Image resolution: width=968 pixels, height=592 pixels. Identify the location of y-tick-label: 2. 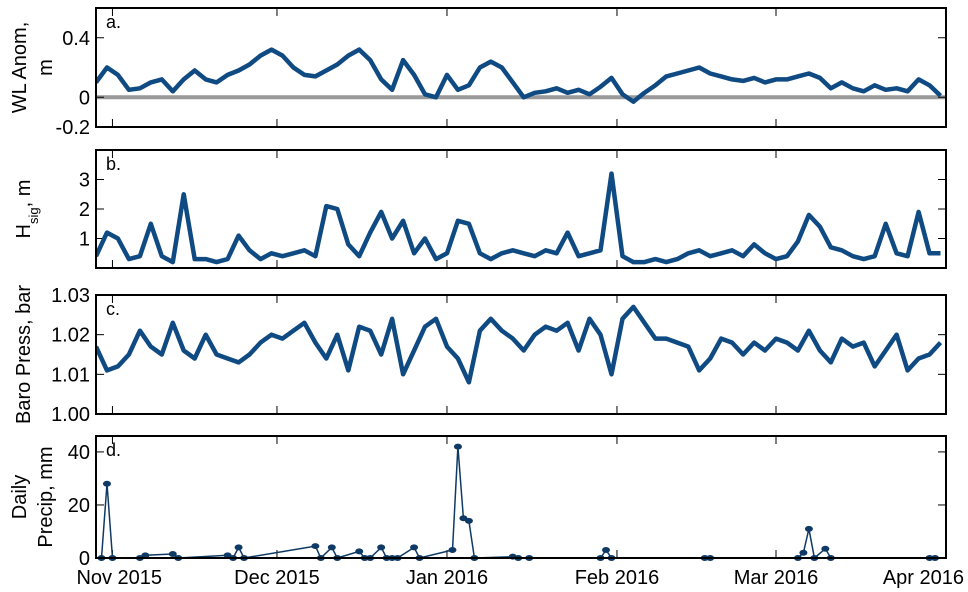
(84, 210).